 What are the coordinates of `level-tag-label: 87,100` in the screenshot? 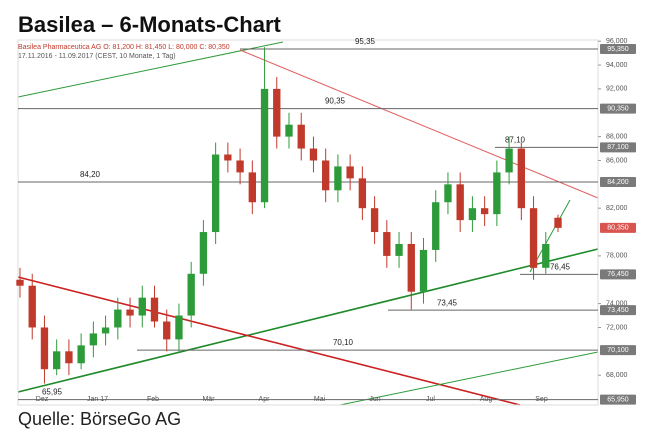 It's located at (618, 147).